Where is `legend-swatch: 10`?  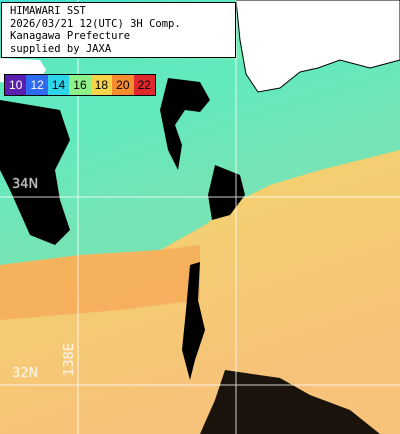
legend-swatch: 10 is located at coordinates (16, 85).